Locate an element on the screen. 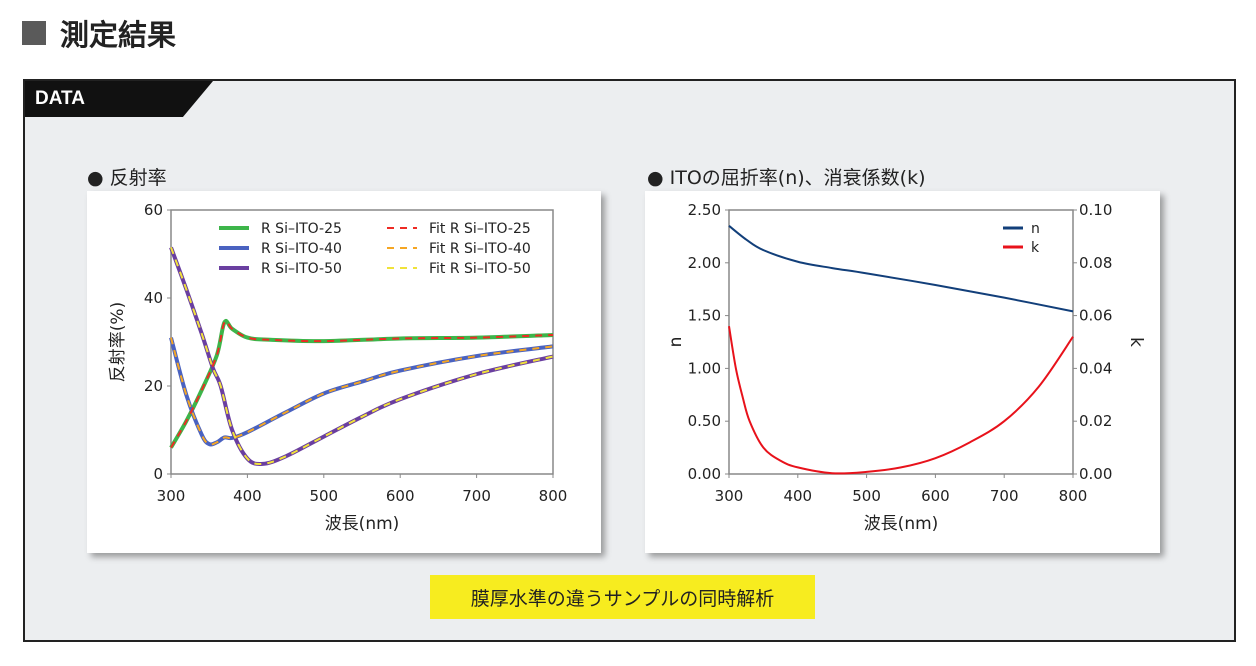 This screenshot has width=1256, height=666. section-header: 測定結果 is located at coordinates (99, 33).